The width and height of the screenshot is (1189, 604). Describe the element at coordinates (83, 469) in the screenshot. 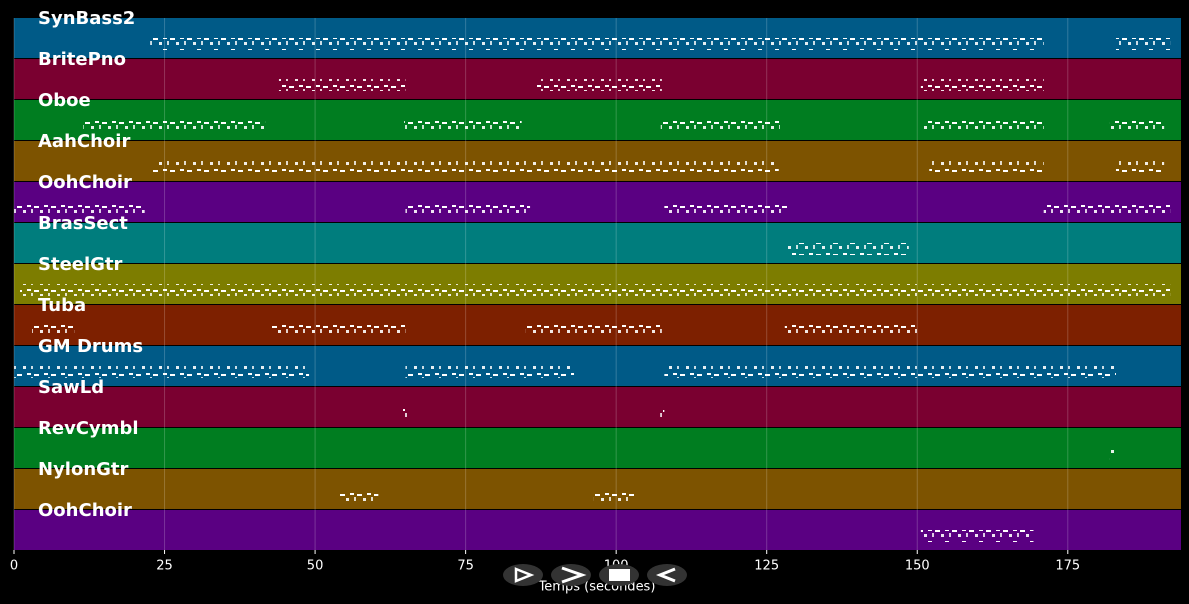

I see `track-name: NylonGtr` at that location.